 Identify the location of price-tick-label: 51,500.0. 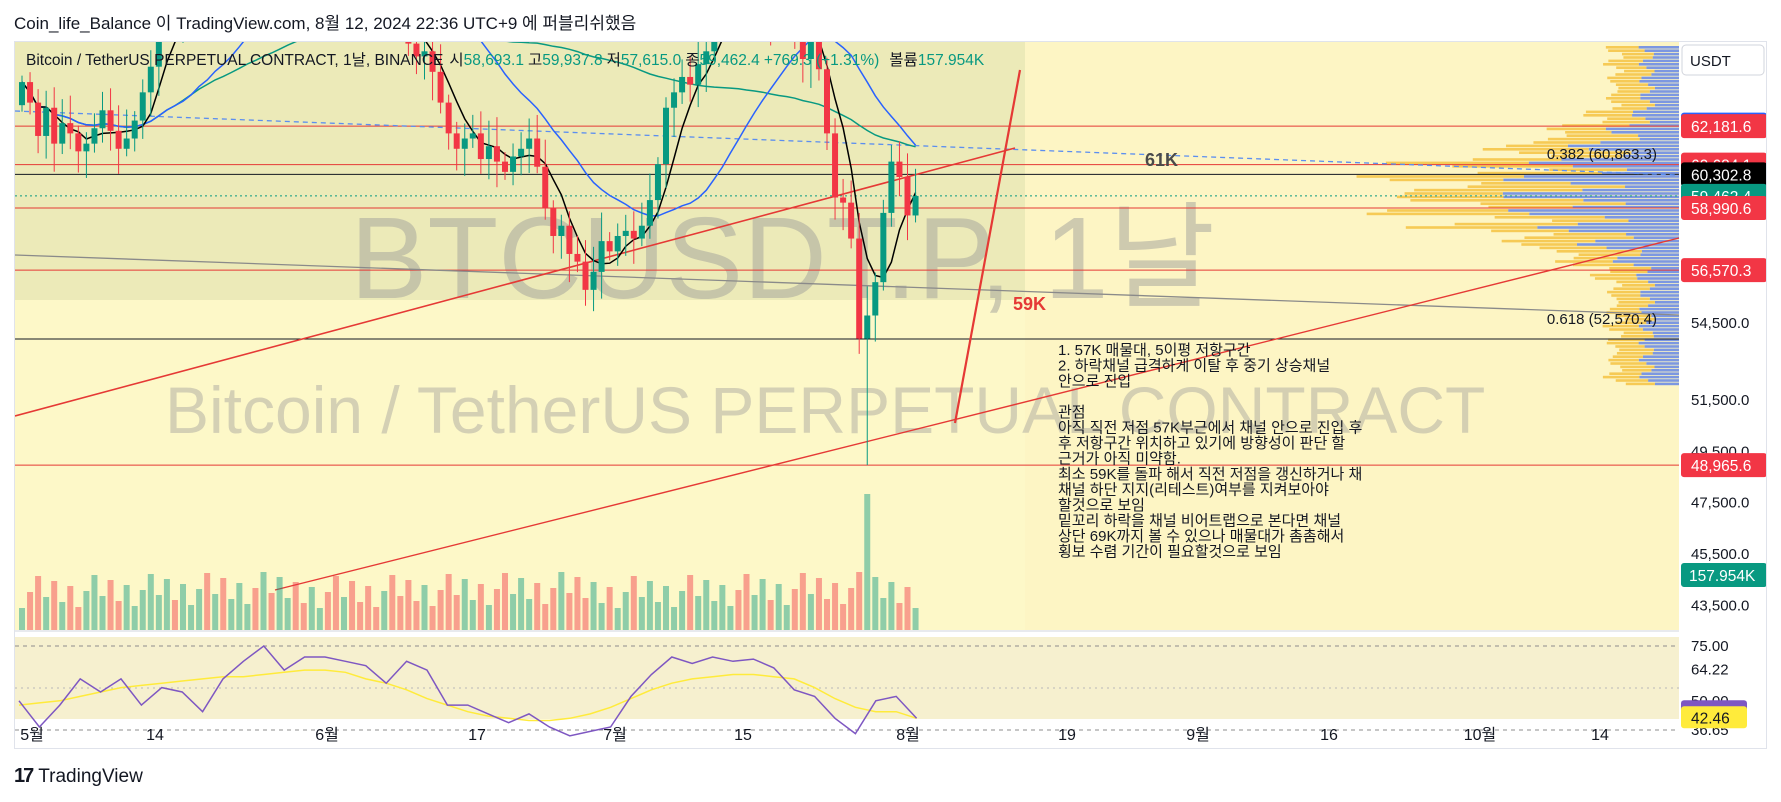
(1720, 400).